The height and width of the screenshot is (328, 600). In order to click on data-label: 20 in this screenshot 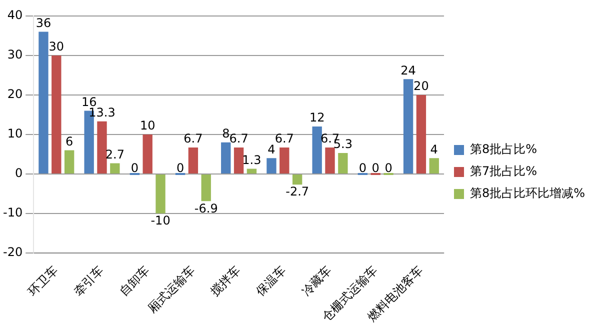, I will do `click(421, 86)`.